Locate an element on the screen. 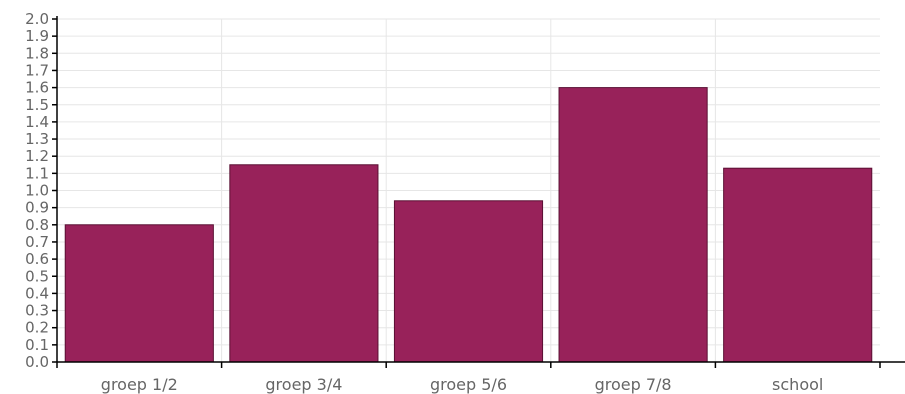 The image size is (905, 394). y-tick-label: 1.2 is located at coordinates (37, 156).